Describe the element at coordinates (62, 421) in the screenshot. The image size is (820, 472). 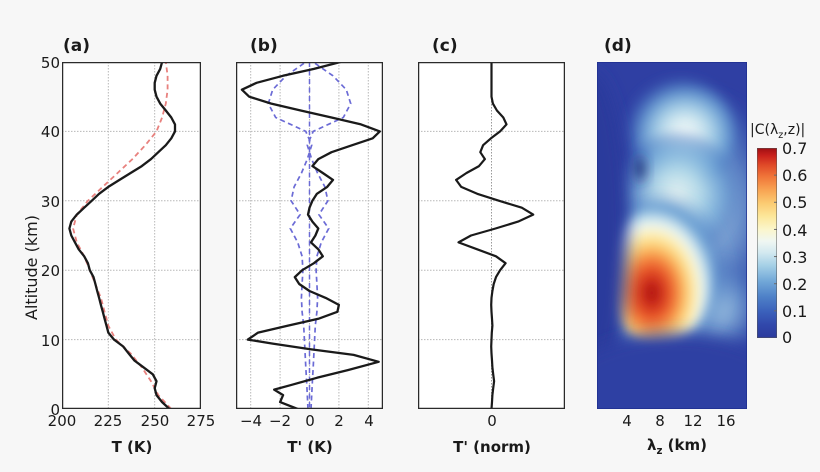
I see `panel-a-xtick-200: 200` at that location.